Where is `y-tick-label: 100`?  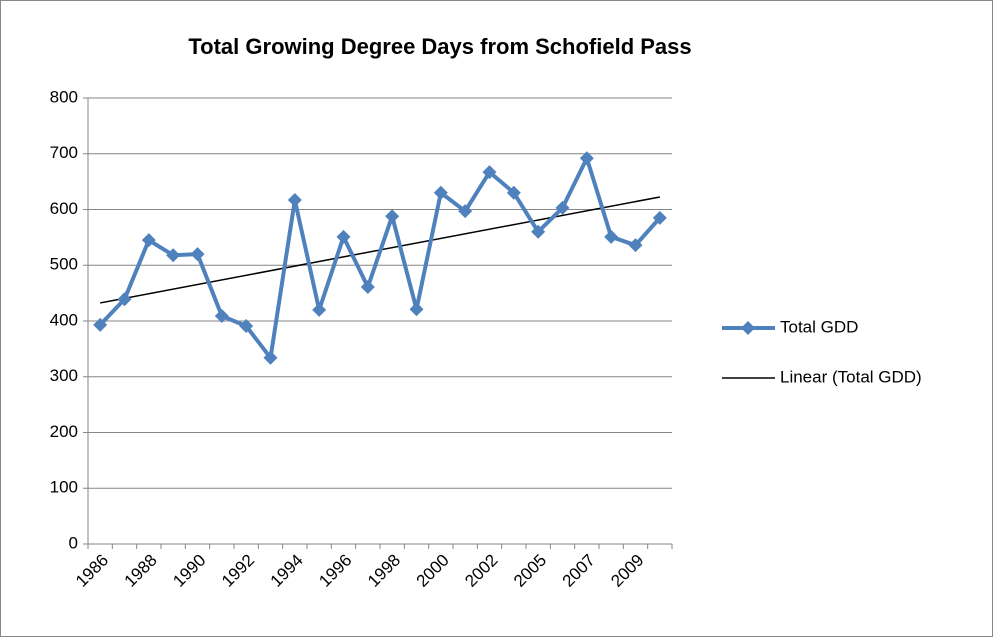 y-tick-label: 100 is located at coordinates (64, 487).